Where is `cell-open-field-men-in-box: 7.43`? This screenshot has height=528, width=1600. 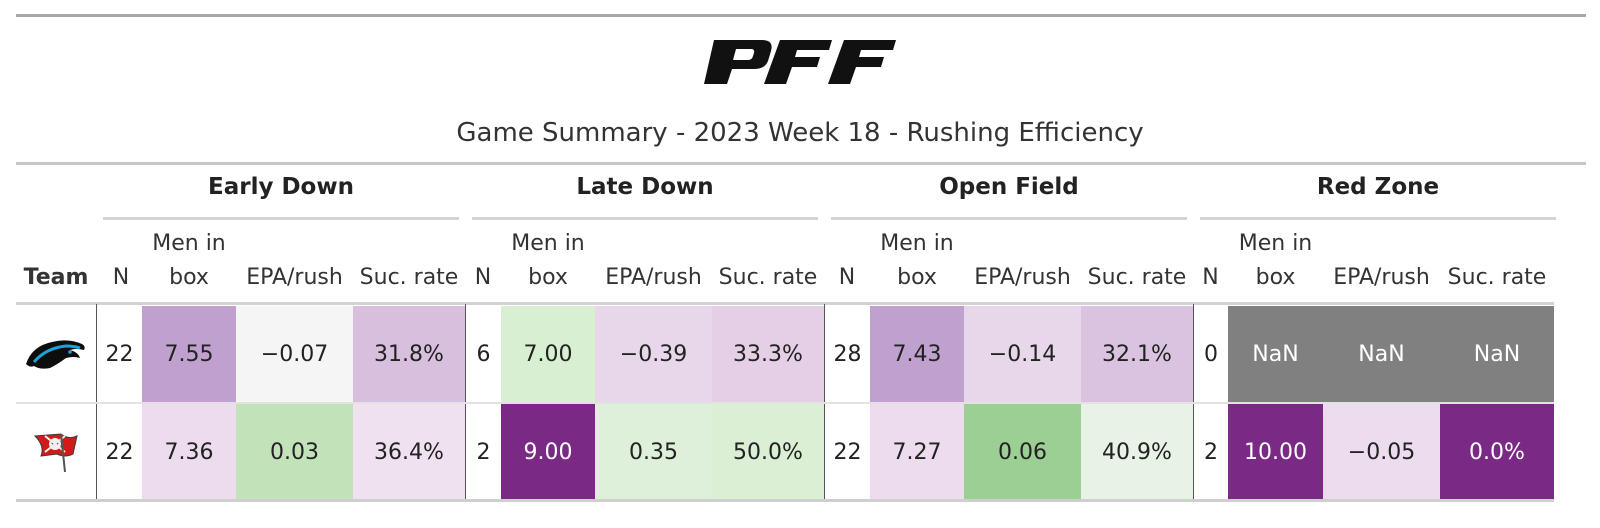 cell-open-field-men-in-box: 7.43 is located at coordinates (917, 354).